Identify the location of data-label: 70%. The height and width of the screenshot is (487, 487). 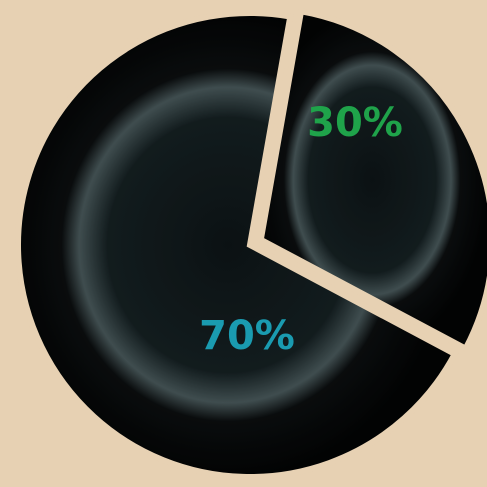
(247, 336).